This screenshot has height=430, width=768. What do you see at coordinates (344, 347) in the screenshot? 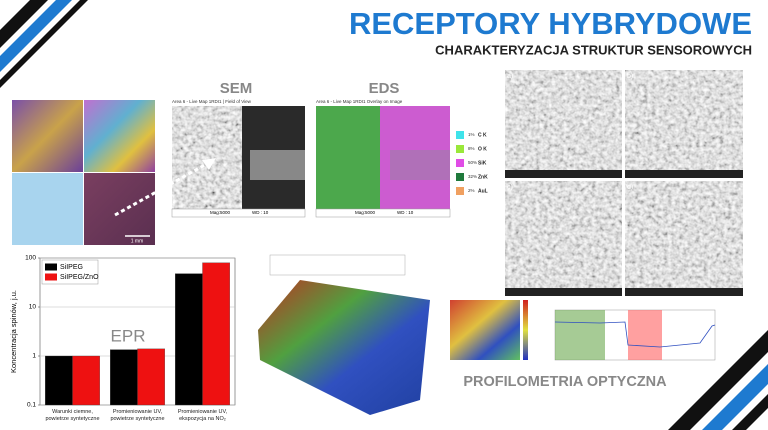
I see `profile-3d` at bounding box center [344, 347].